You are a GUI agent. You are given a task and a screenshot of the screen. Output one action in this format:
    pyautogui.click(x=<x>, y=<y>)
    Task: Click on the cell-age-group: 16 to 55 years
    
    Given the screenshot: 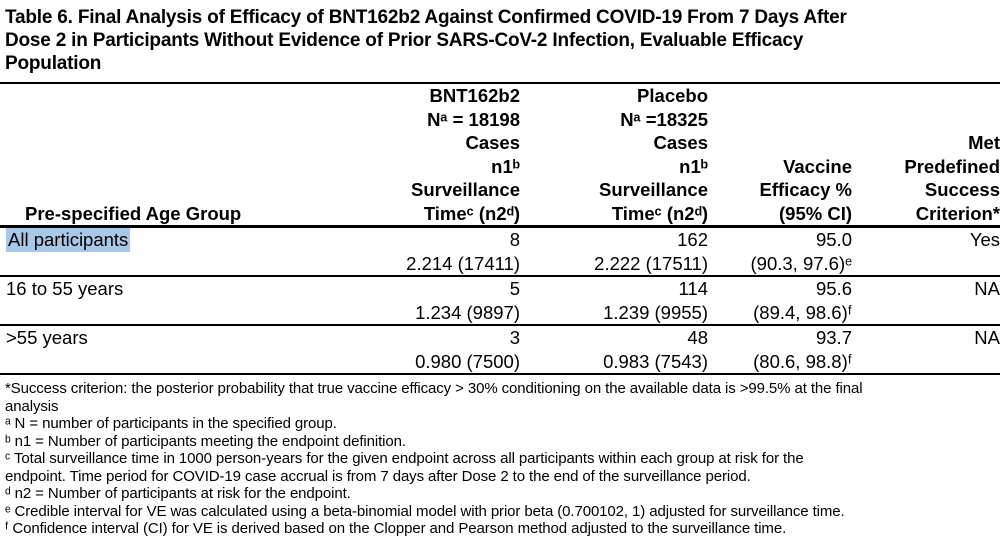 What is the action you would take?
    pyautogui.click(x=156, y=301)
    